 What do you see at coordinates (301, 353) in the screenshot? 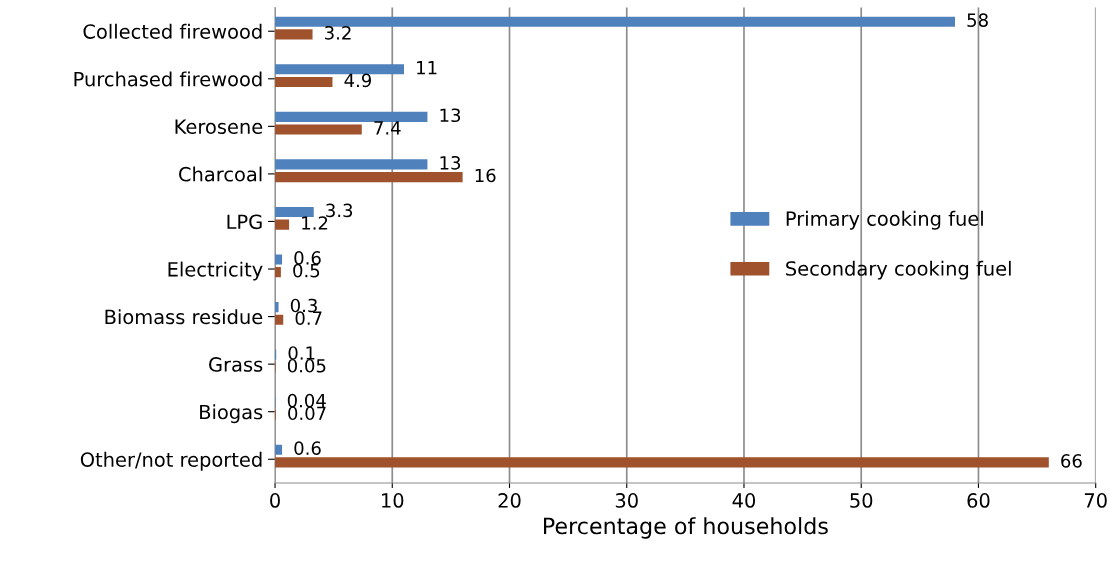
I see `data-label: 0.1` at bounding box center [301, 353].